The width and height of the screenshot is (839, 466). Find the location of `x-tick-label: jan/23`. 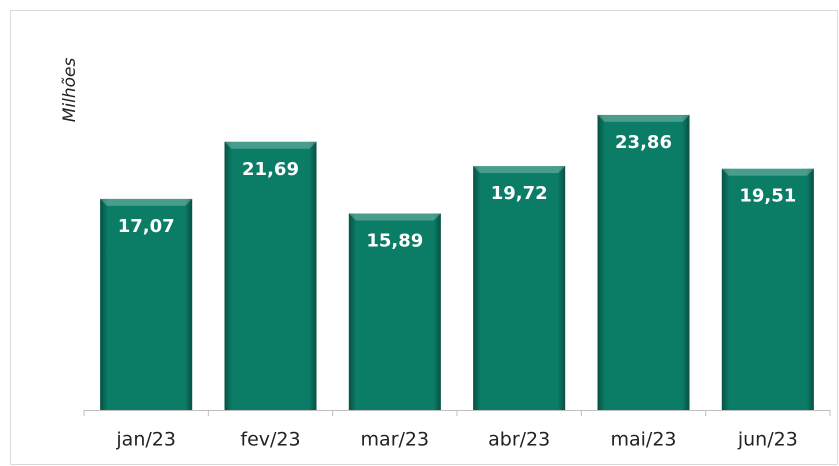

x-tick-label: jan/23 is located at coordinates (145, 440).